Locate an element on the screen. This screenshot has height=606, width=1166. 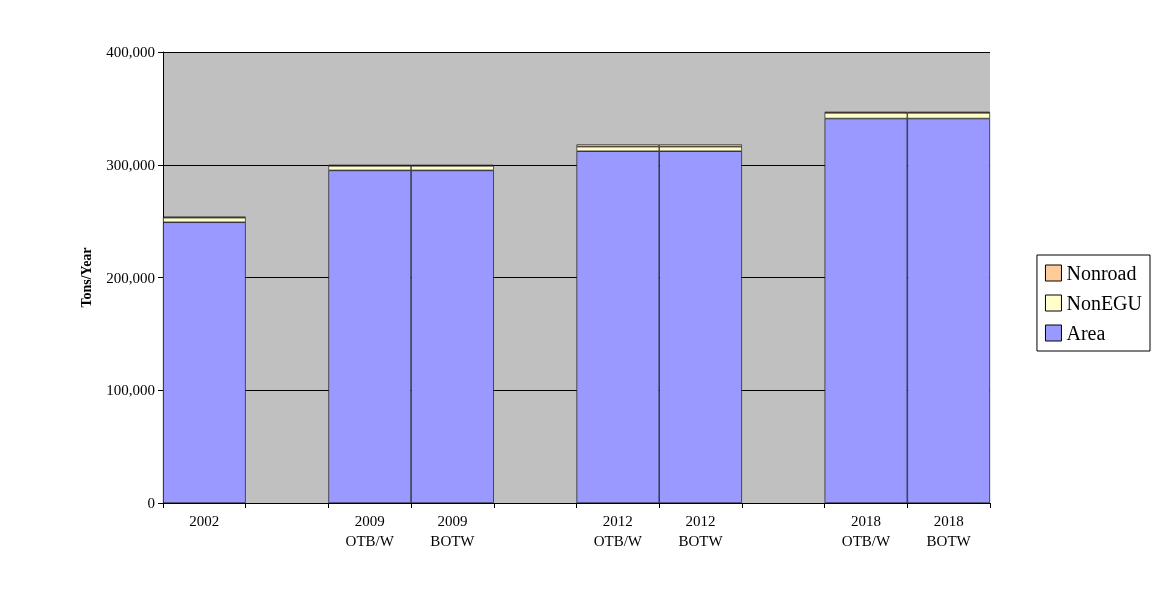
x-tick-label: 2002 is located at coordinates (204, 521).